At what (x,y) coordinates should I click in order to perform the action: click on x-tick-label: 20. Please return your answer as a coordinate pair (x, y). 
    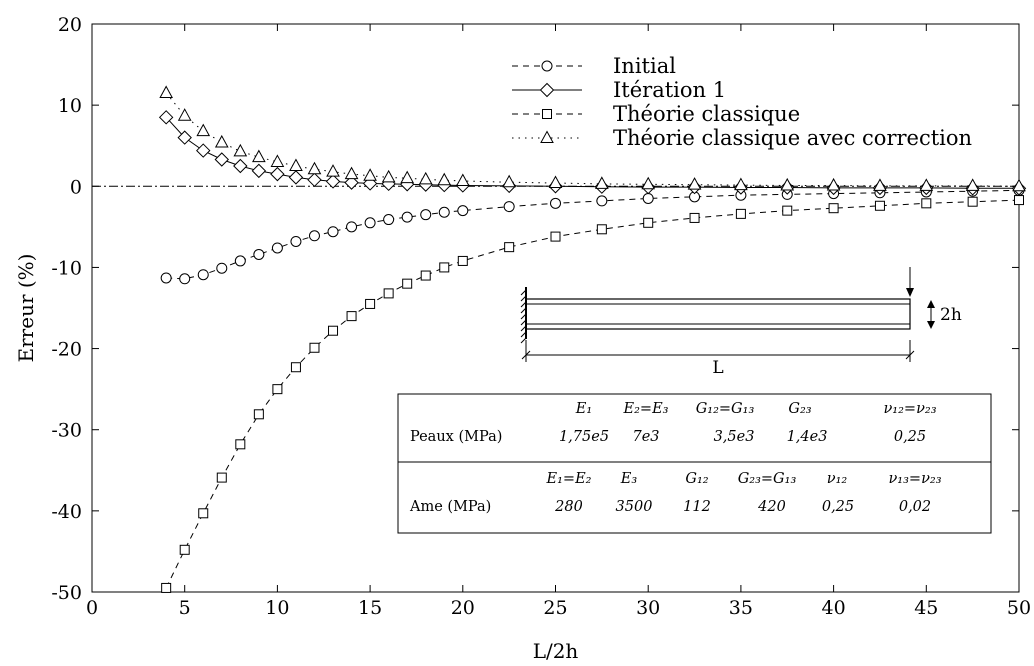
    Looking at the image, I should click on (463, 608).